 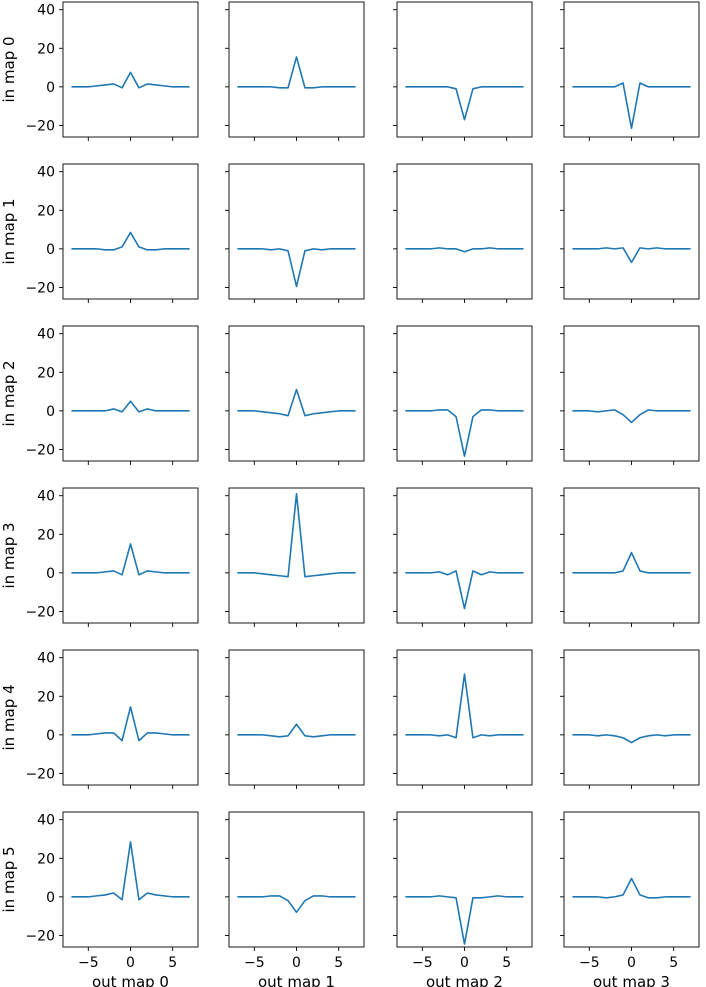 I want to click on series-line-r0-c1, so click(x=296, y=72).